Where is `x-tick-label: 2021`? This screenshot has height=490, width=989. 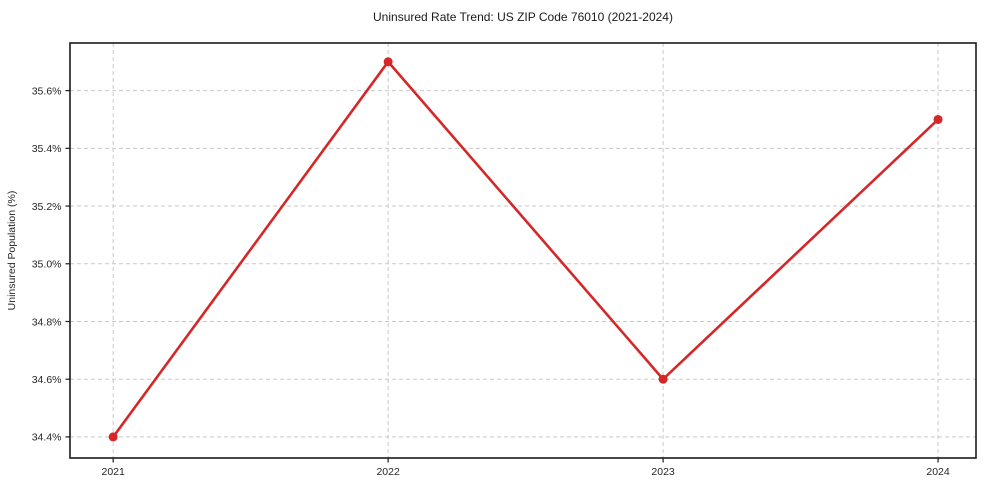
x-tick-label: 2021 is located at coordinates (113, 472).